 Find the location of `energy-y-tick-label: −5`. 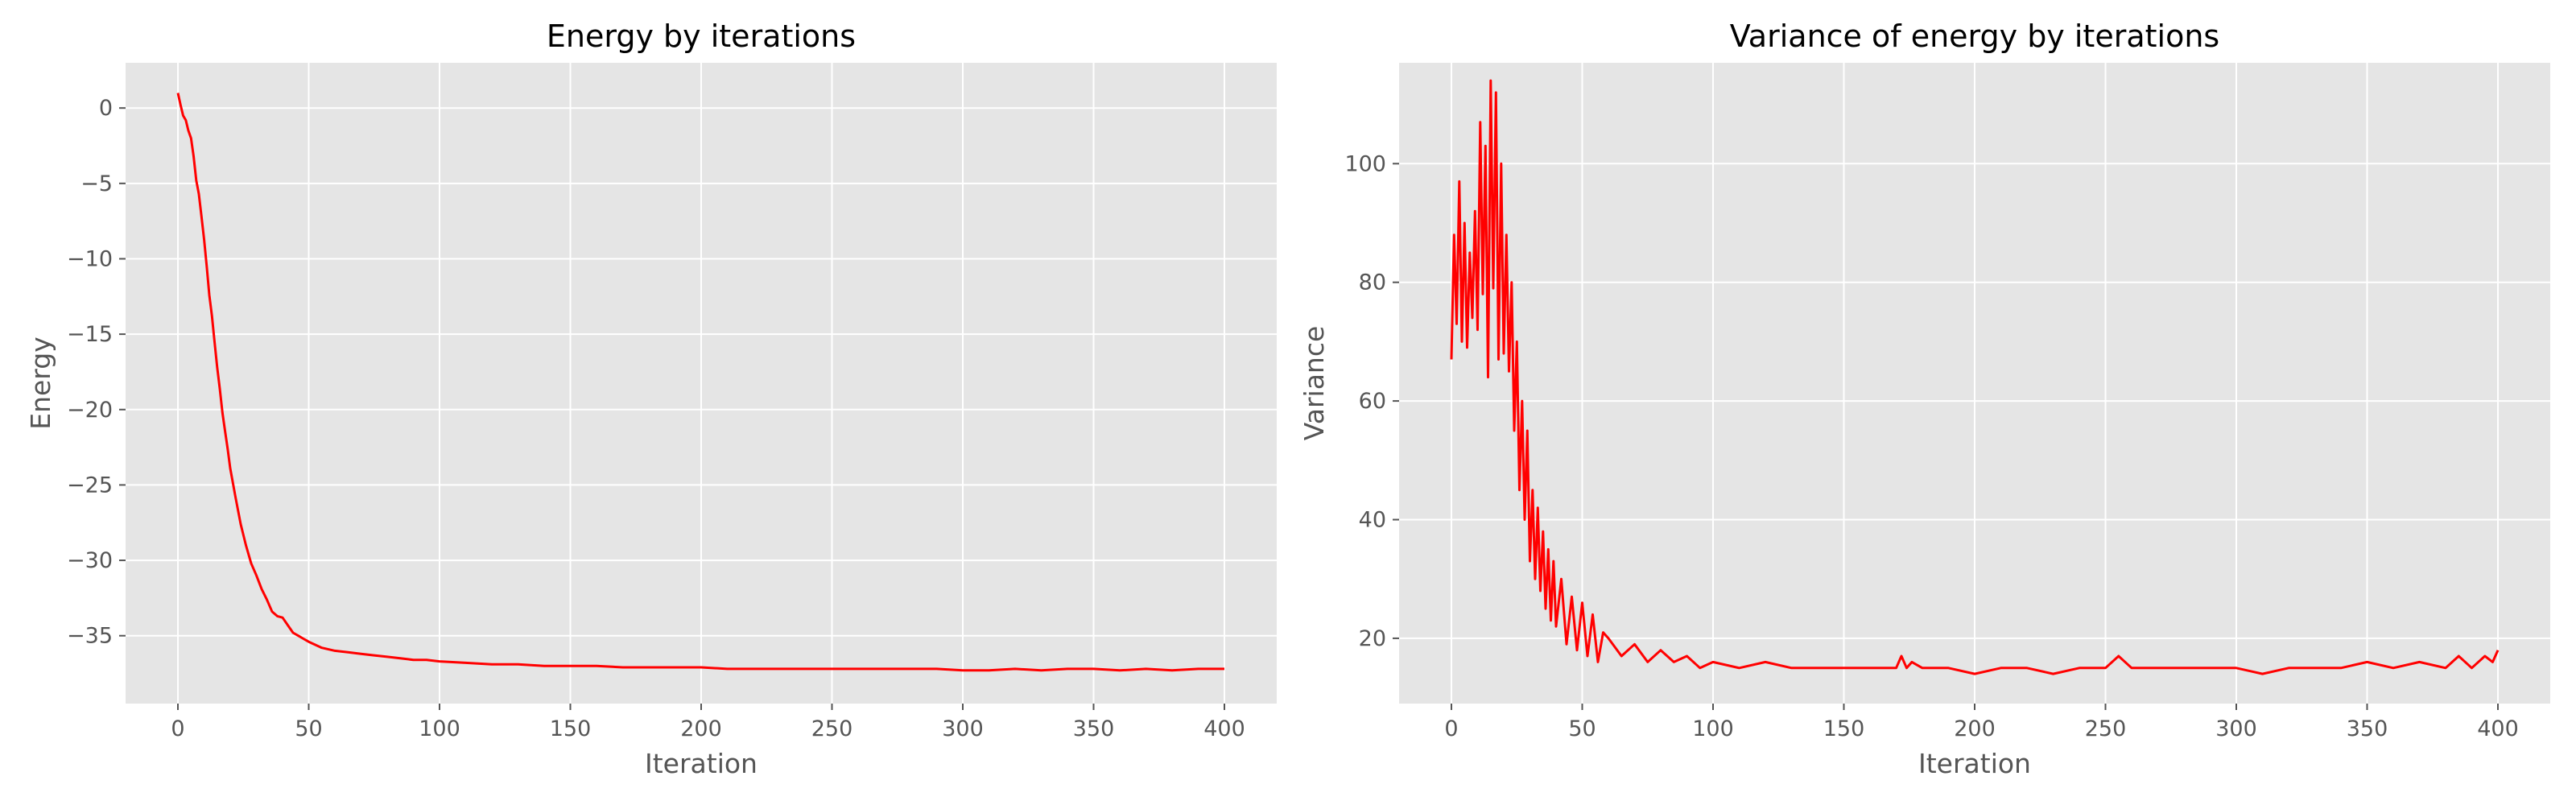

energy-y-tick-label: −5 is located at coordinates (96, 183).